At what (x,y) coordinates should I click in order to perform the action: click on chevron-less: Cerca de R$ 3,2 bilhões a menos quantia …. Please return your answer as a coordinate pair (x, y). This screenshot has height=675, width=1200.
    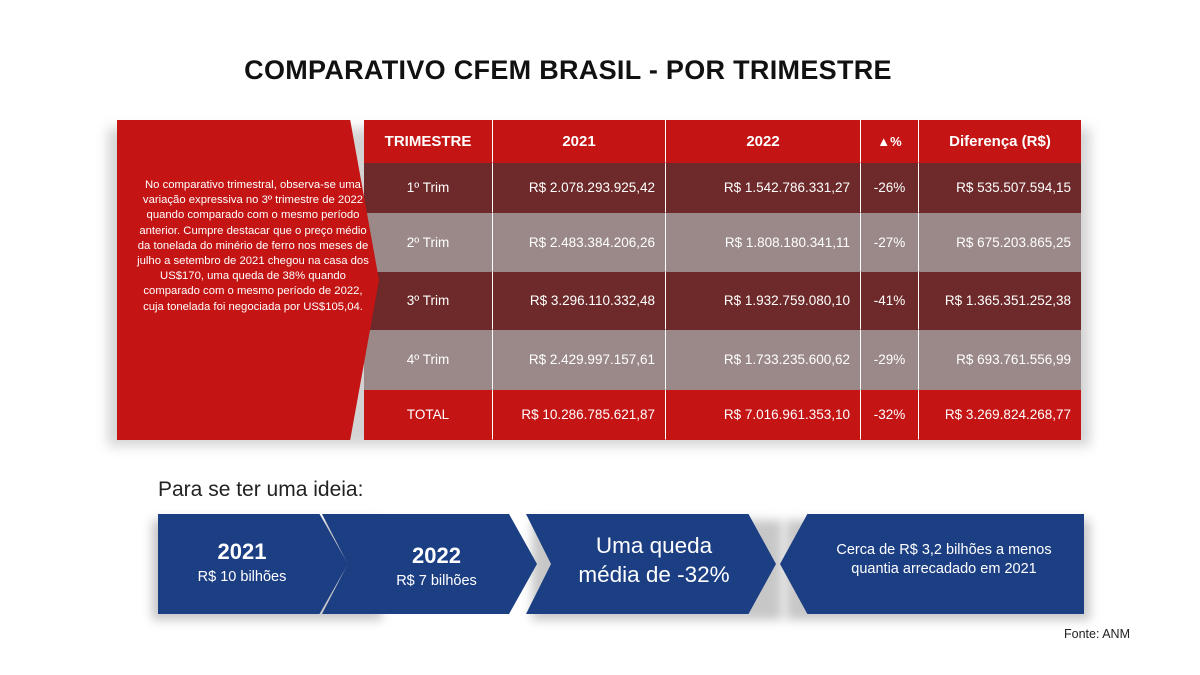
    Looking at the image, I should click on (932, 564).